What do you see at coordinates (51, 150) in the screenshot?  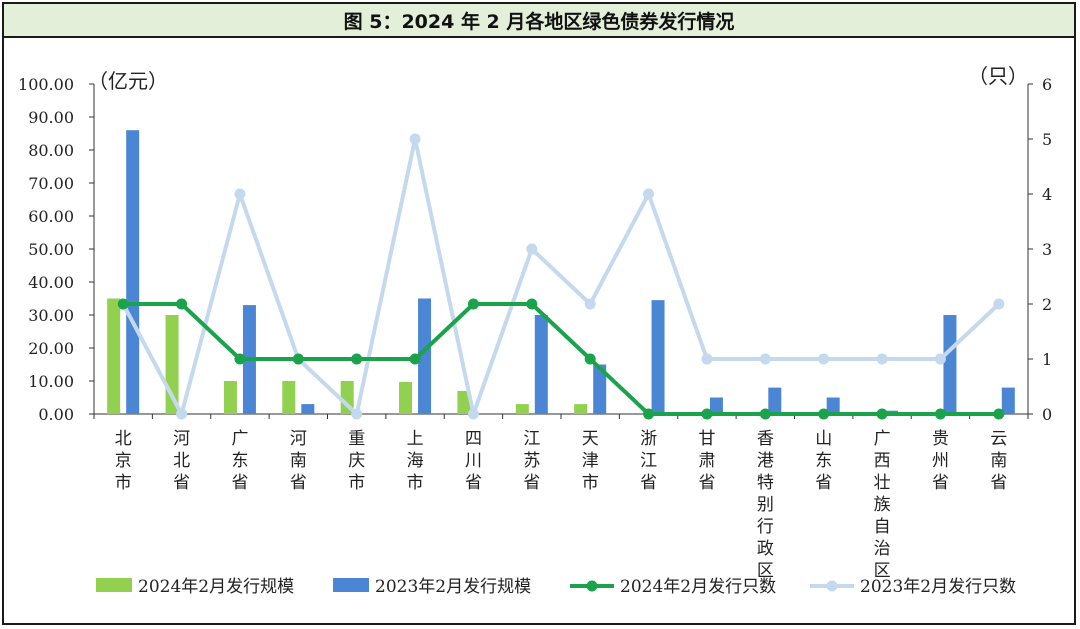 I see `left-tick-label: 80.00` at bounding box center [51, 150].